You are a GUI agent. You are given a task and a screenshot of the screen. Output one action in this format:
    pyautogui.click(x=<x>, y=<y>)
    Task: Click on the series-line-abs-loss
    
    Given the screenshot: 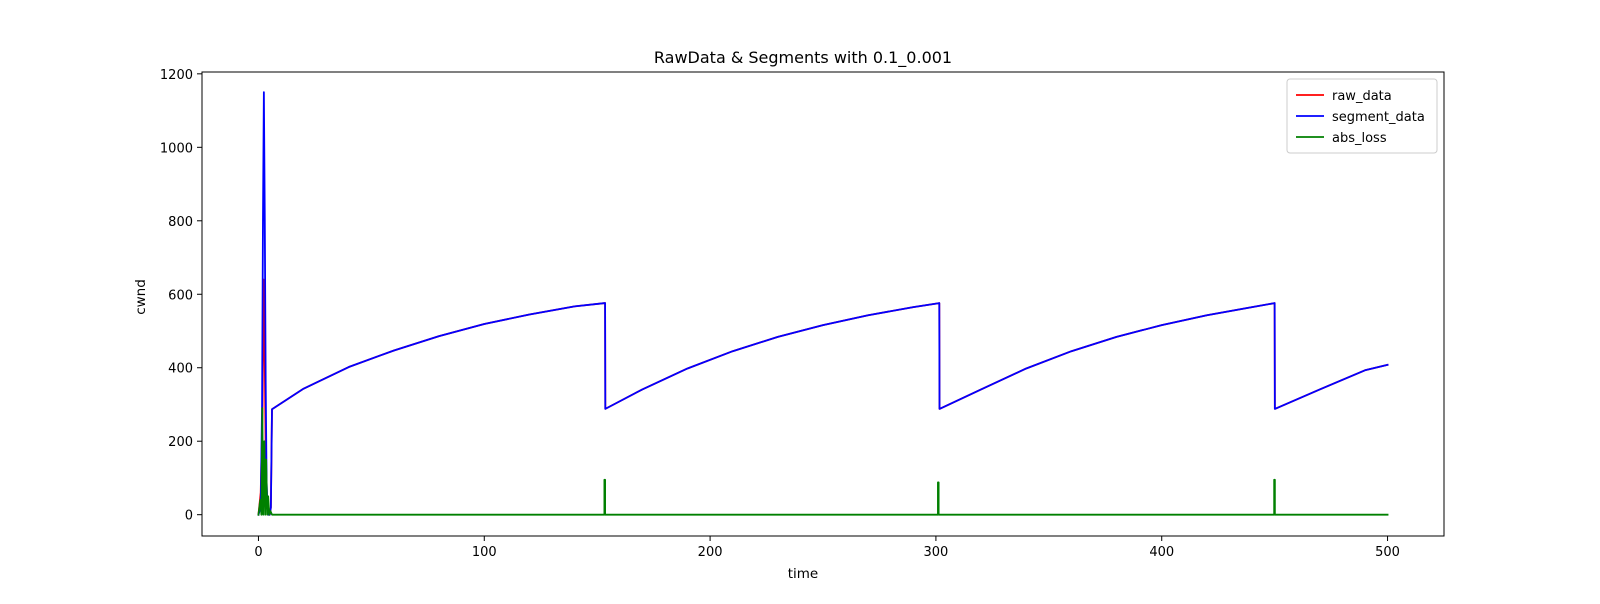 What is the action you would take?
    pyautogui.click(x=823, y=461)
    